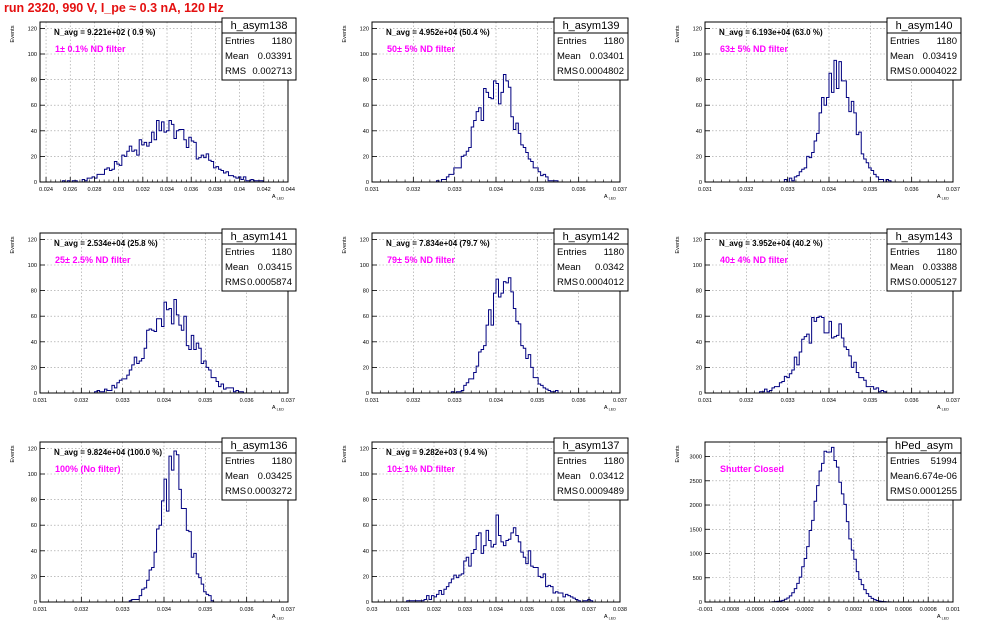  I want to click on x-tick-label: 0.001, so click(953, 610).